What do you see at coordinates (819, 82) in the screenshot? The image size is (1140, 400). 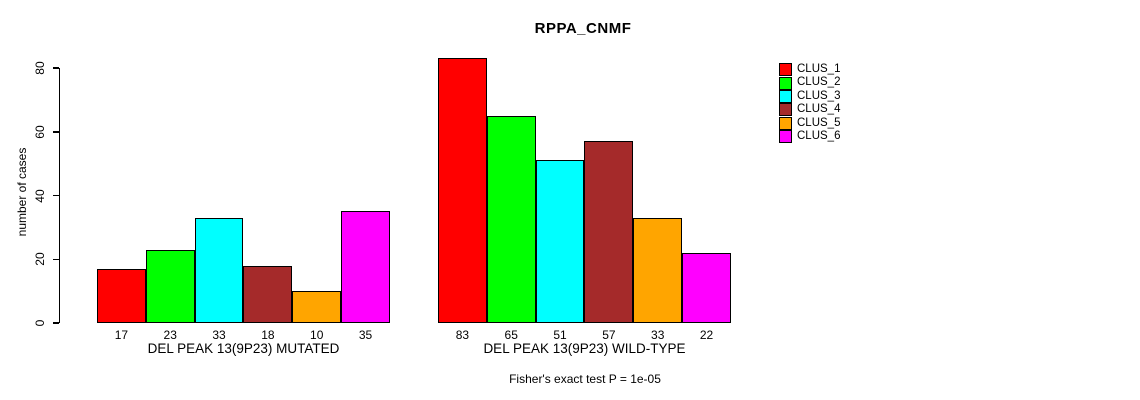 I see `legend-label: CLUS_2` at bounding box center [819, 82].